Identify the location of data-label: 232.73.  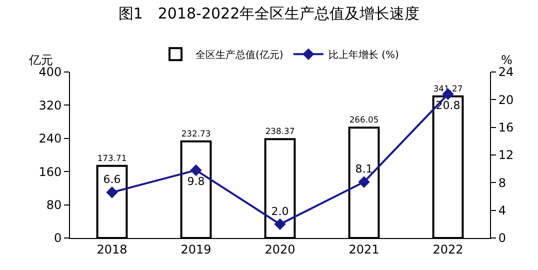
(196, 133).